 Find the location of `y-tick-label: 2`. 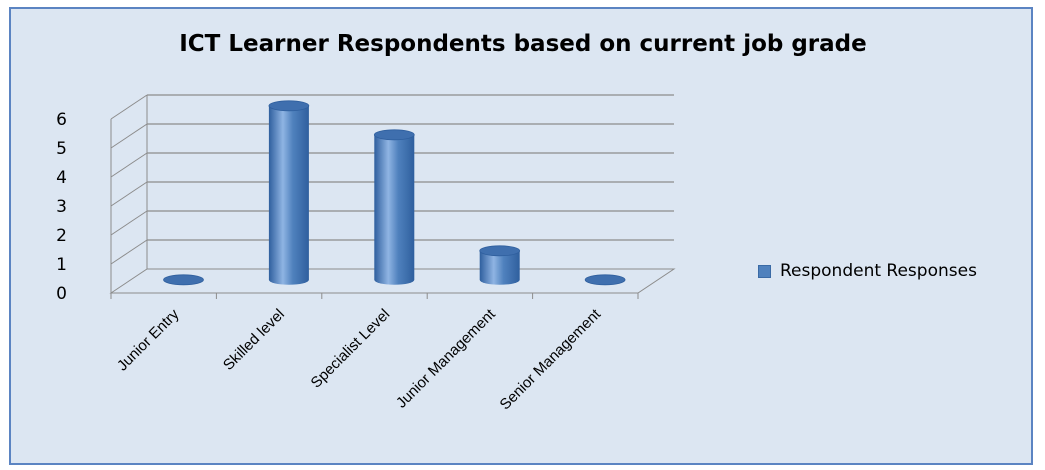

y-tick-label: 2 is located at coordinates (61, 236).